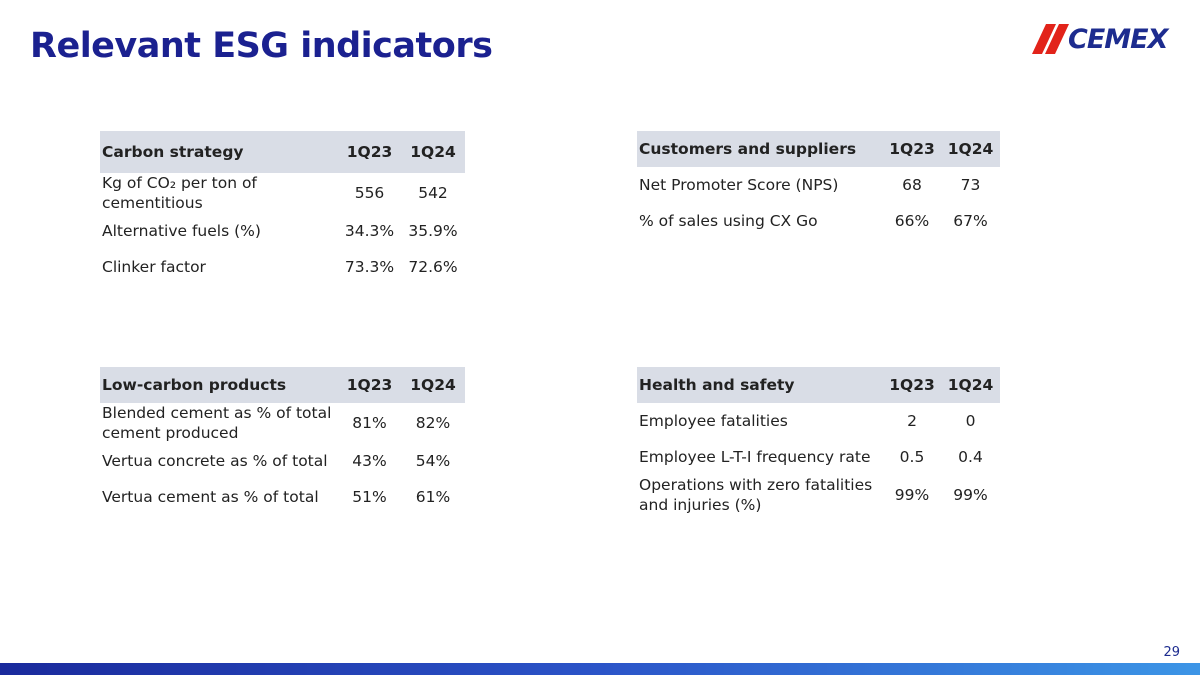  What do you see at coordinates (181, 231) in the screenshot?
I see `cell: Alternative fuels (%)` at bounding box center [181, 231].